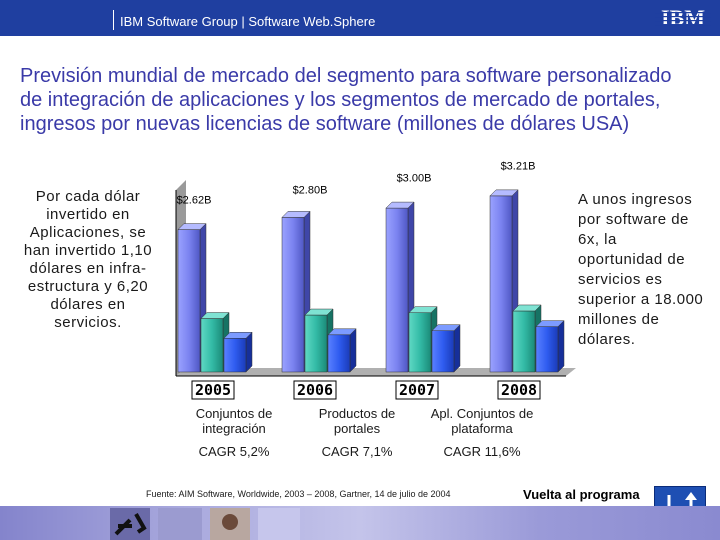 The image size is (720, 540). I want to click on header-text: IBM Software Group | Software Web.Sphere, so click(248, 21).